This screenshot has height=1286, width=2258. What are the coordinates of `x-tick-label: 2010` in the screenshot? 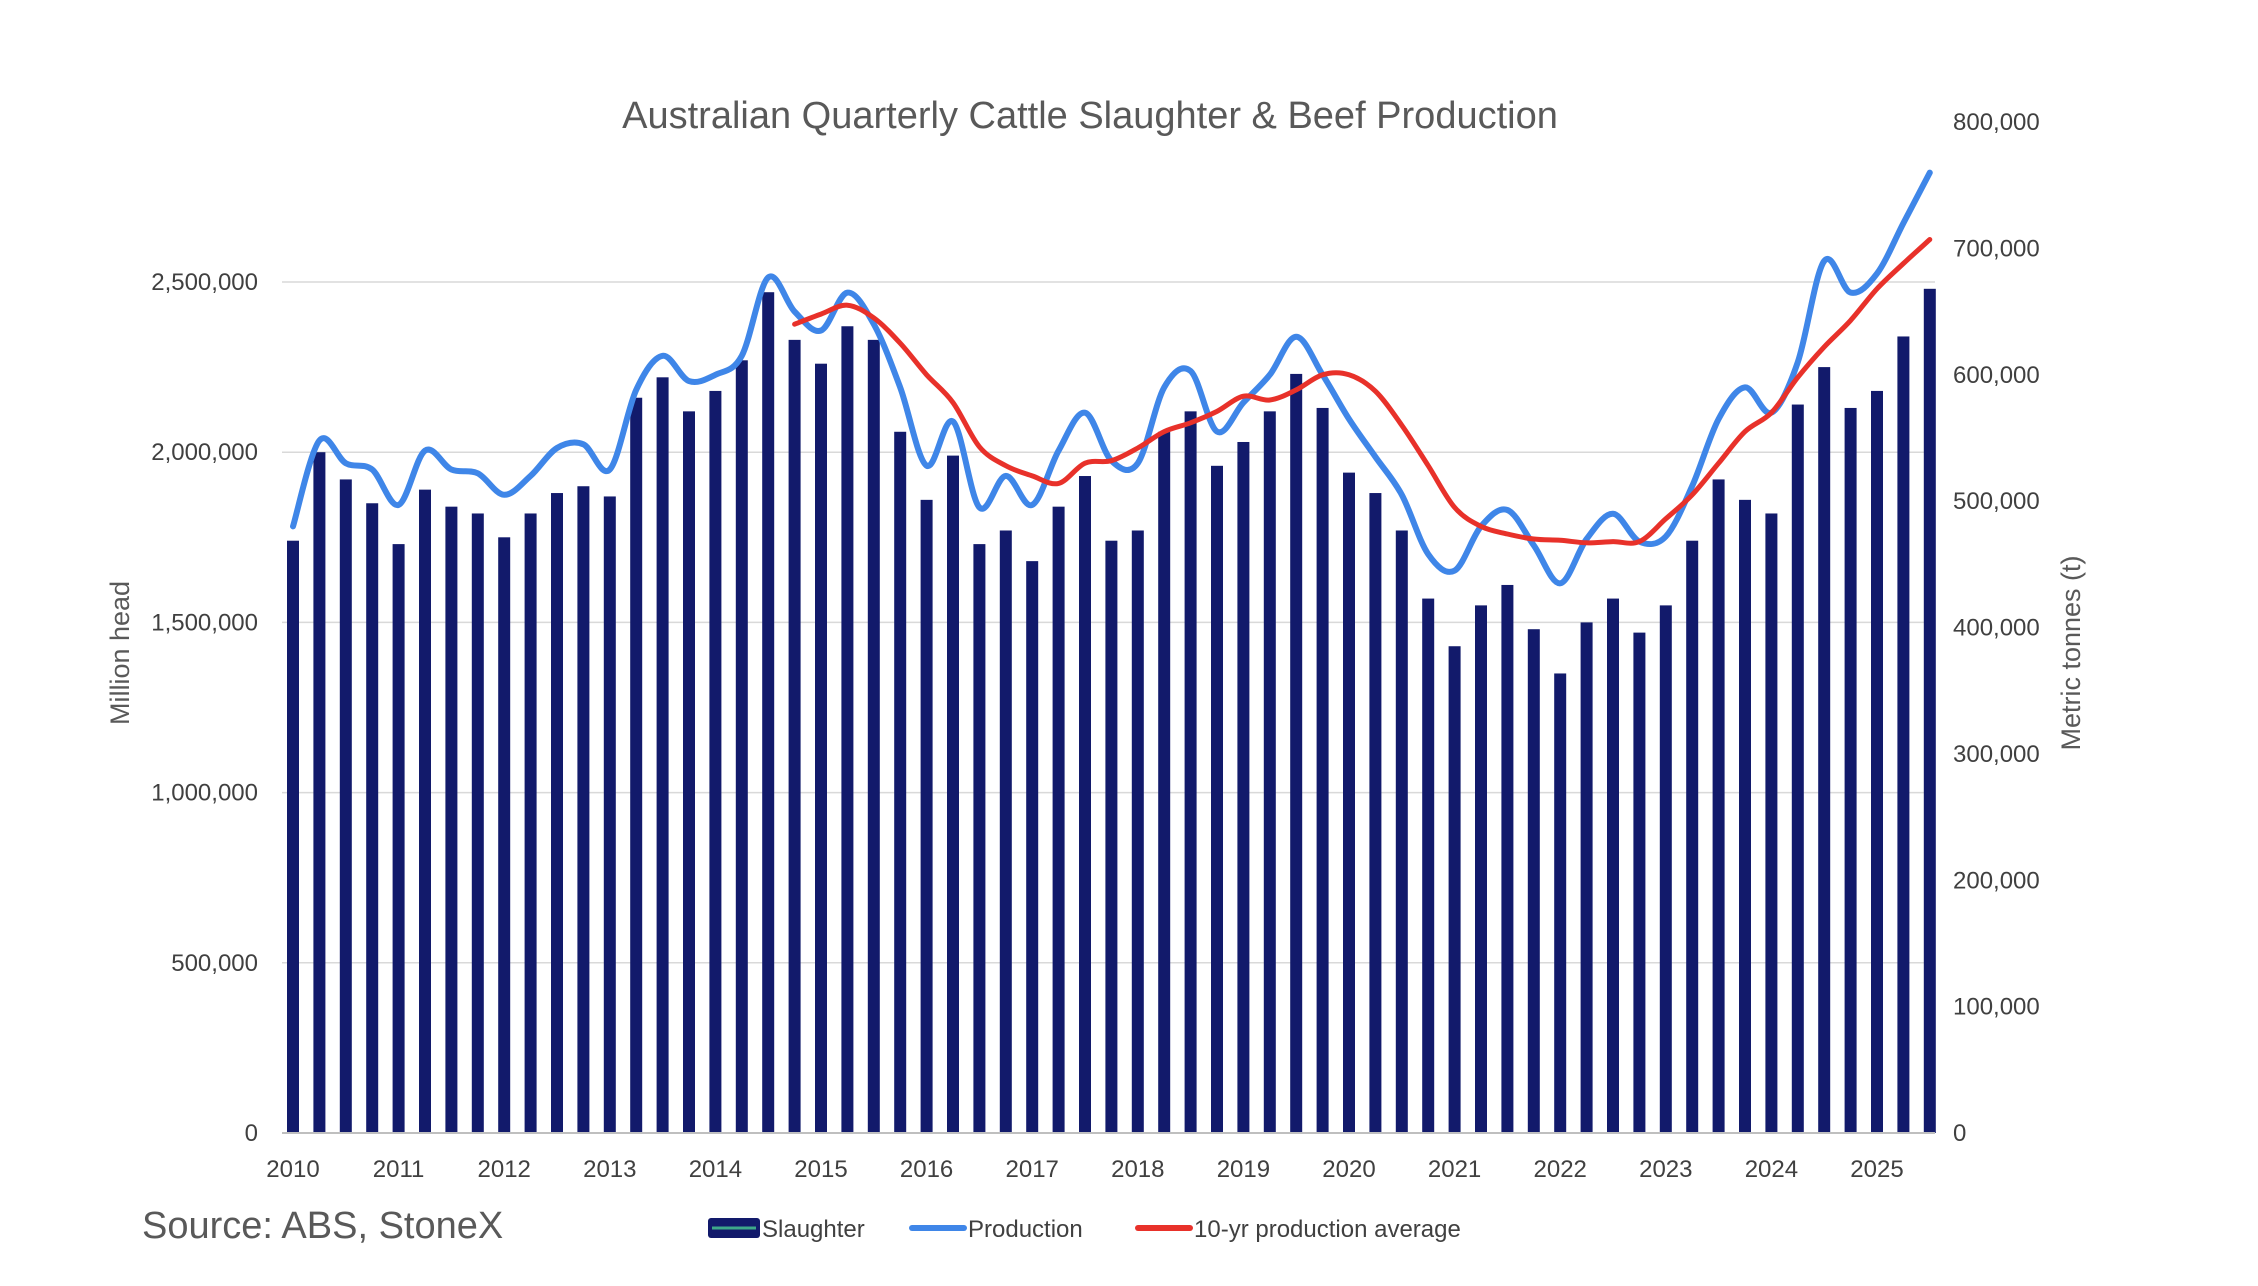 It's located at (292, 1169).